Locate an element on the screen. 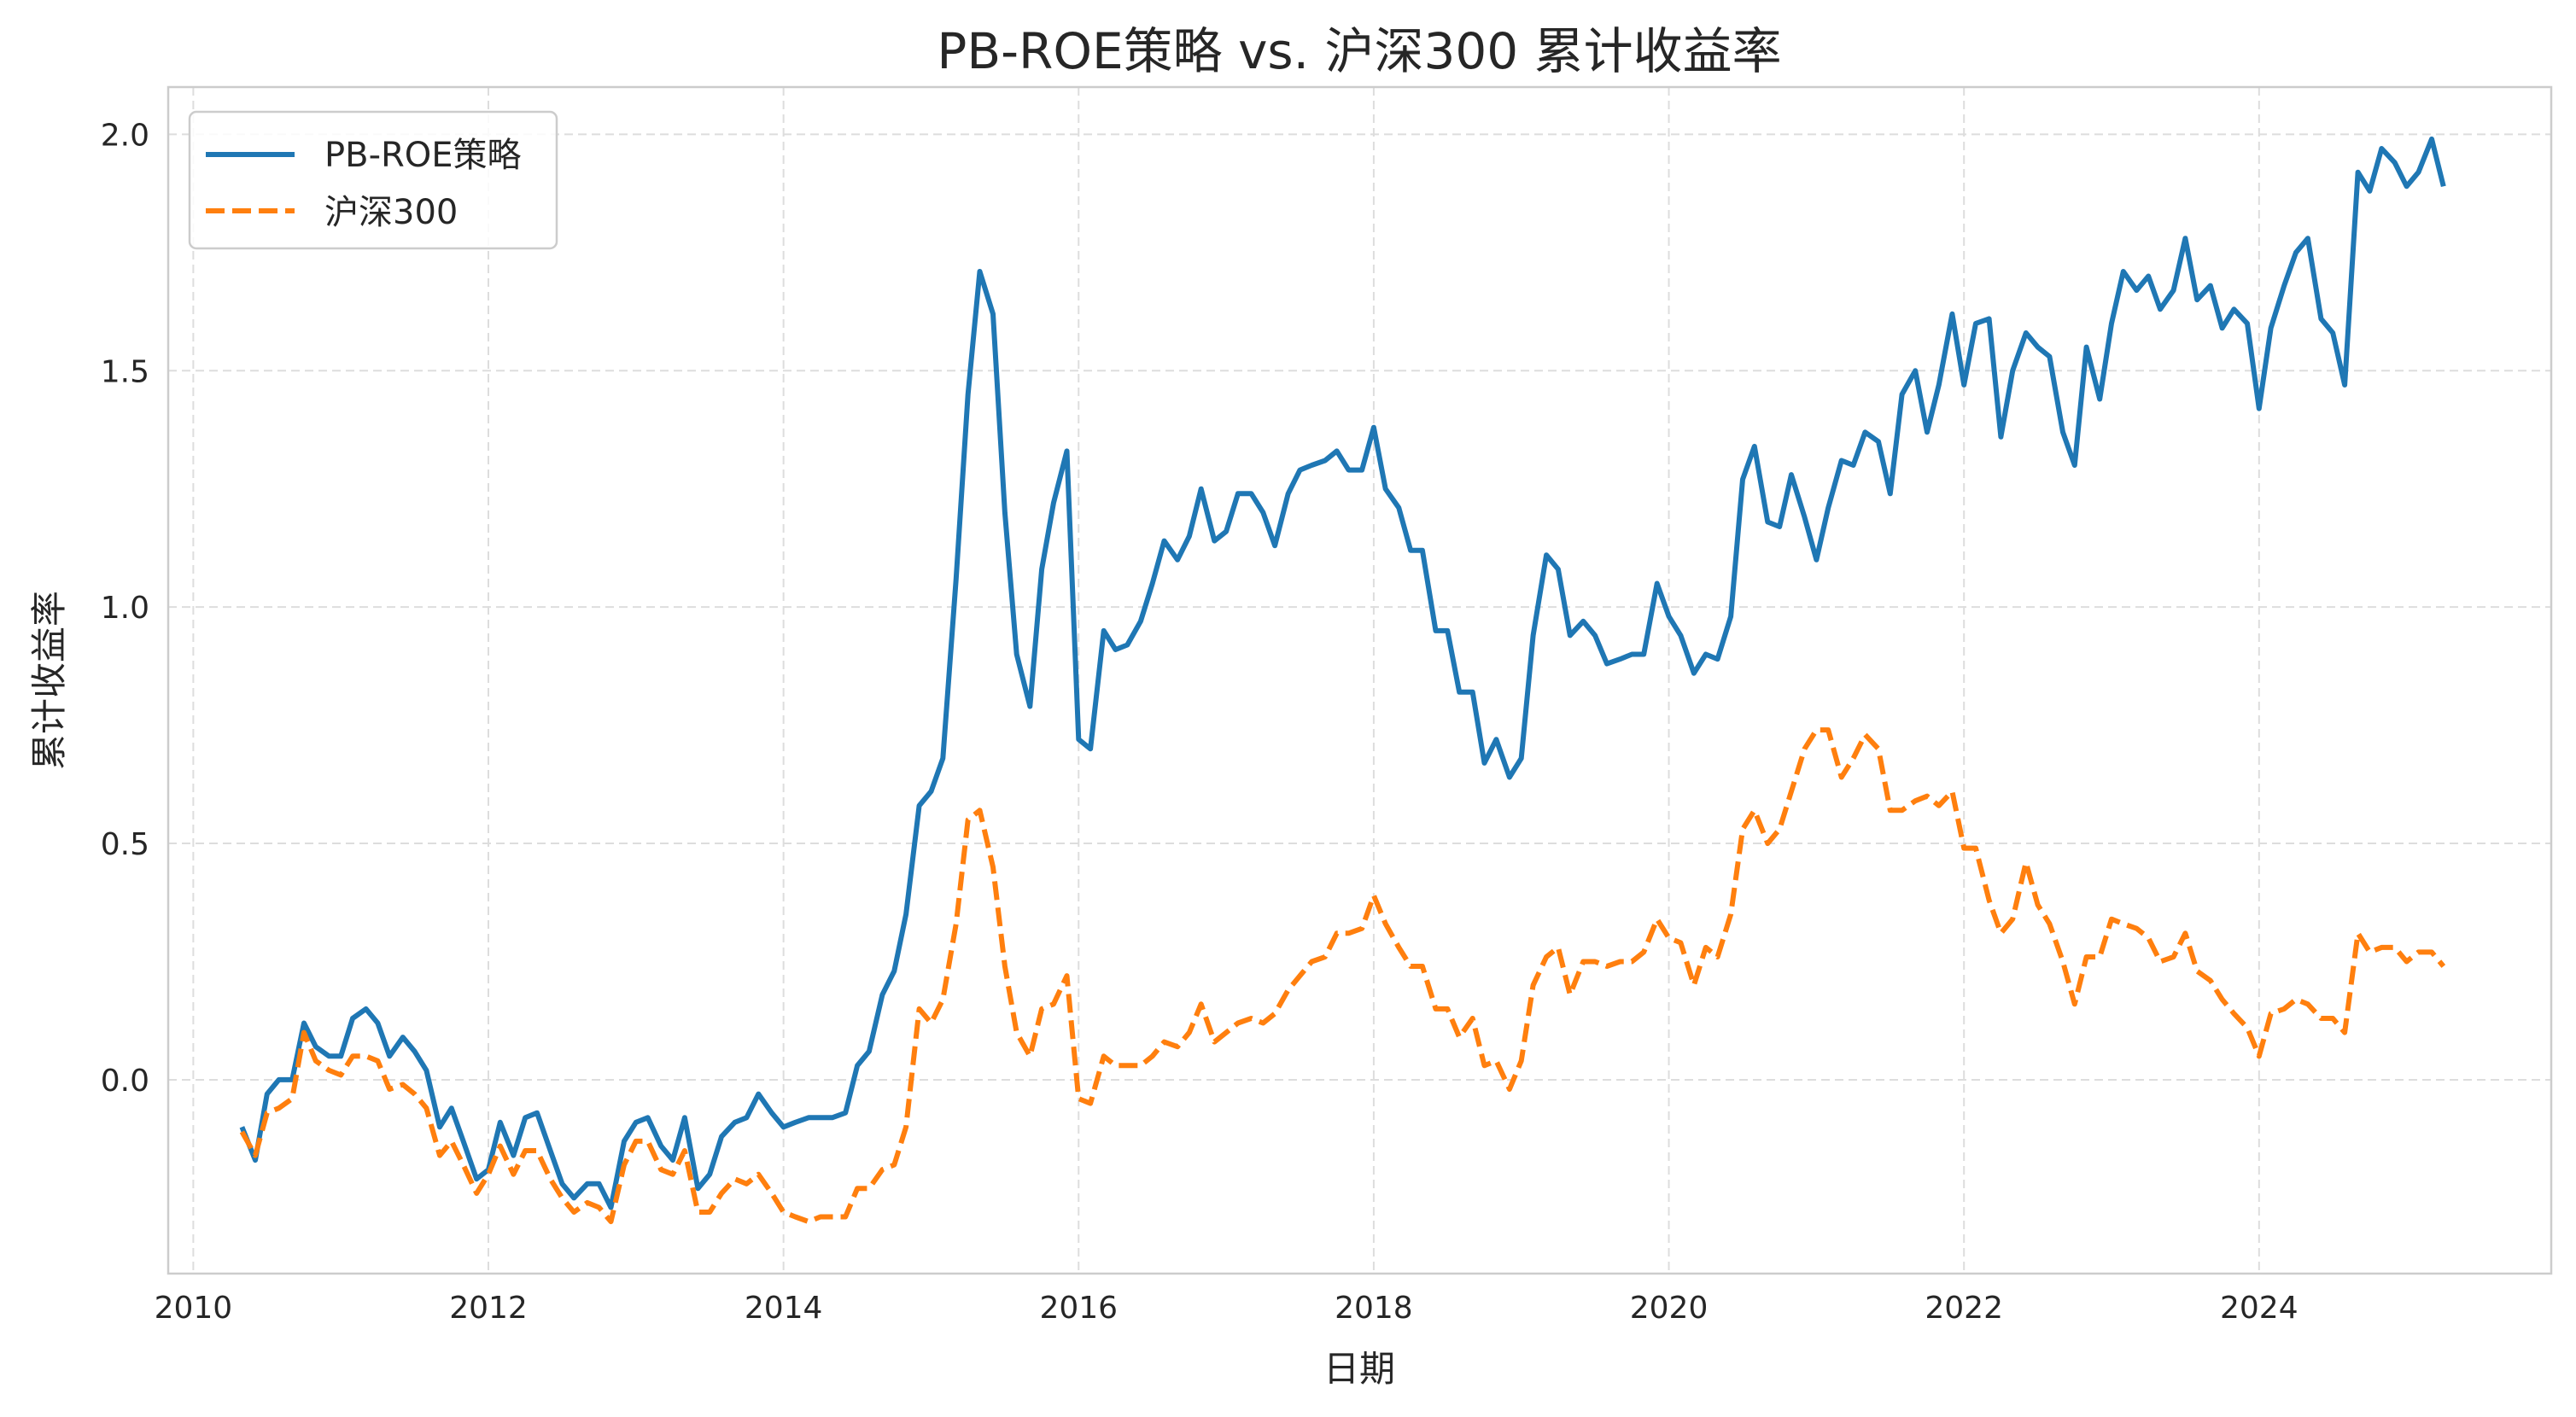  legend-label-strategy: PB-ROE策略 is located at coordinates (423, 155).